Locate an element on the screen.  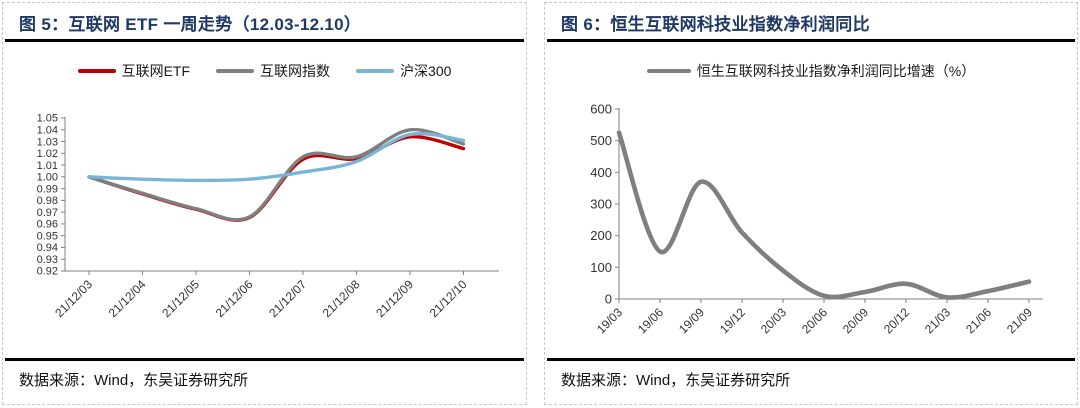
legend-item: 互联网ETF is located at coordinates (134, 71).